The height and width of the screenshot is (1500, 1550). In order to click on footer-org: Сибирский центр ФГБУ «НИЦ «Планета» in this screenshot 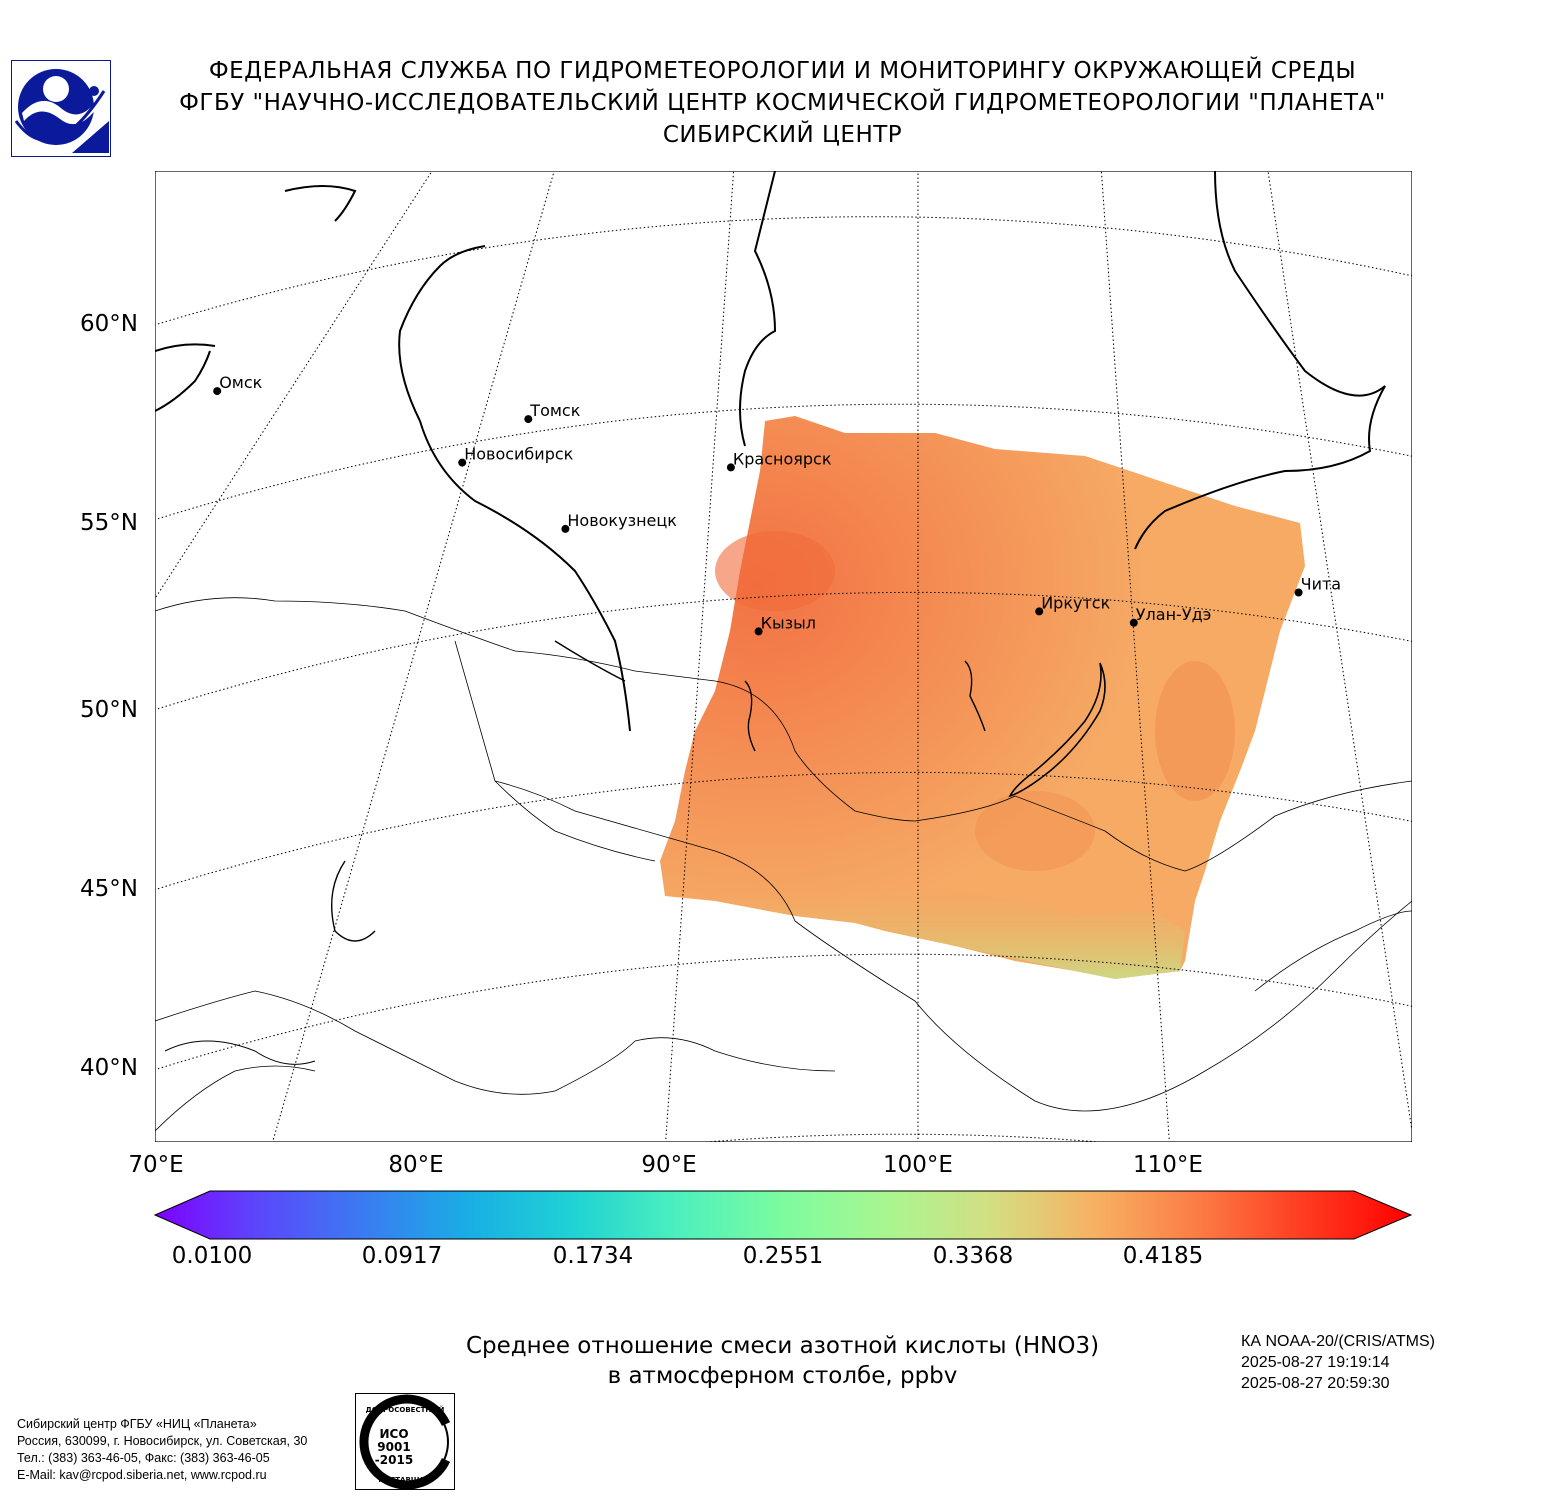, I will do `click(137, 1424)`.